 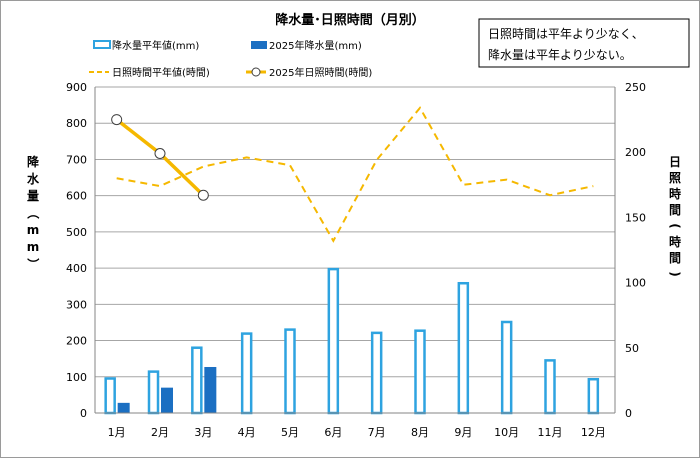 I want to click on y-right-tick-label: 100, so click(x=635, y=283).